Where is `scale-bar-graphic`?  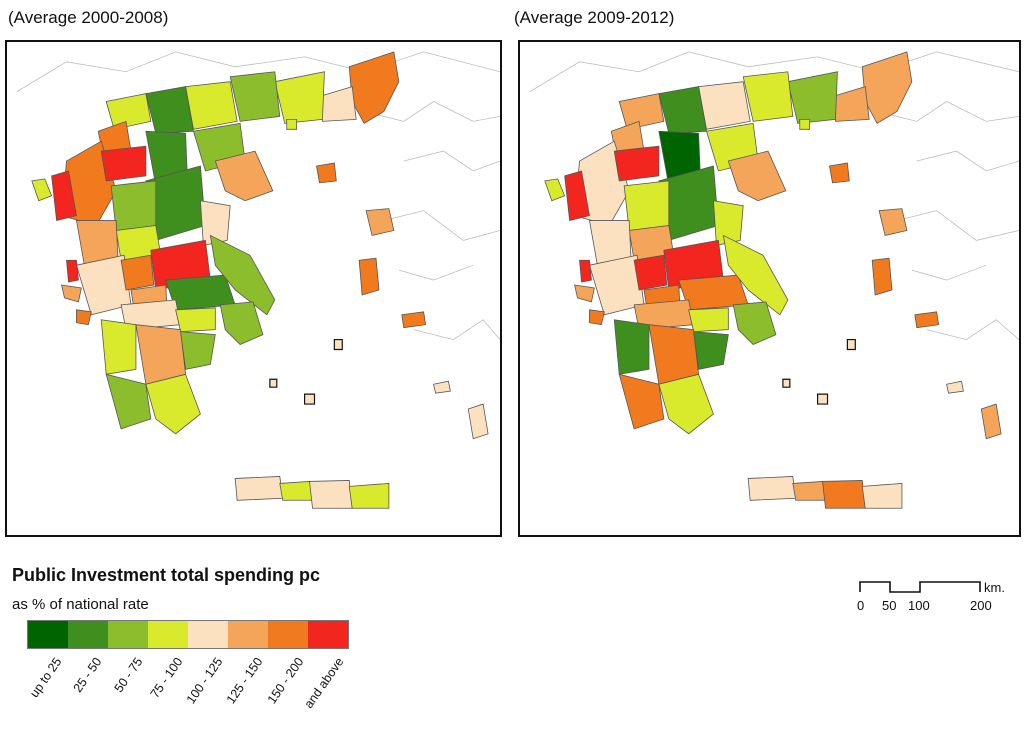
scale-bar-graphic is located at coordinates (920, 587).